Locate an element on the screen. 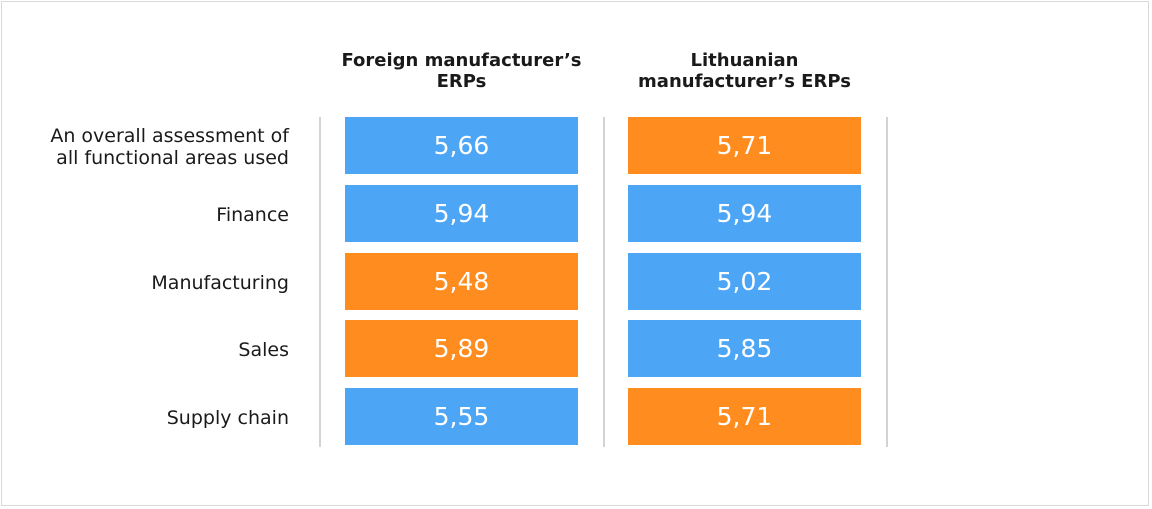 The image size is (1152, 509). value-cell: 5,66 is located at coordinates (461, 145).